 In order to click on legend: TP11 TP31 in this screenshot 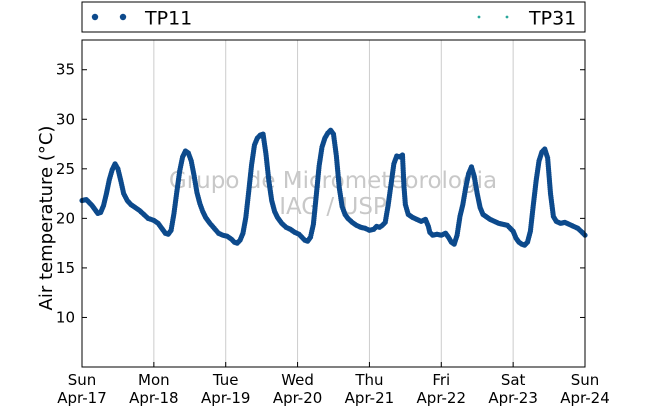, I will do `click(333, 17)`.